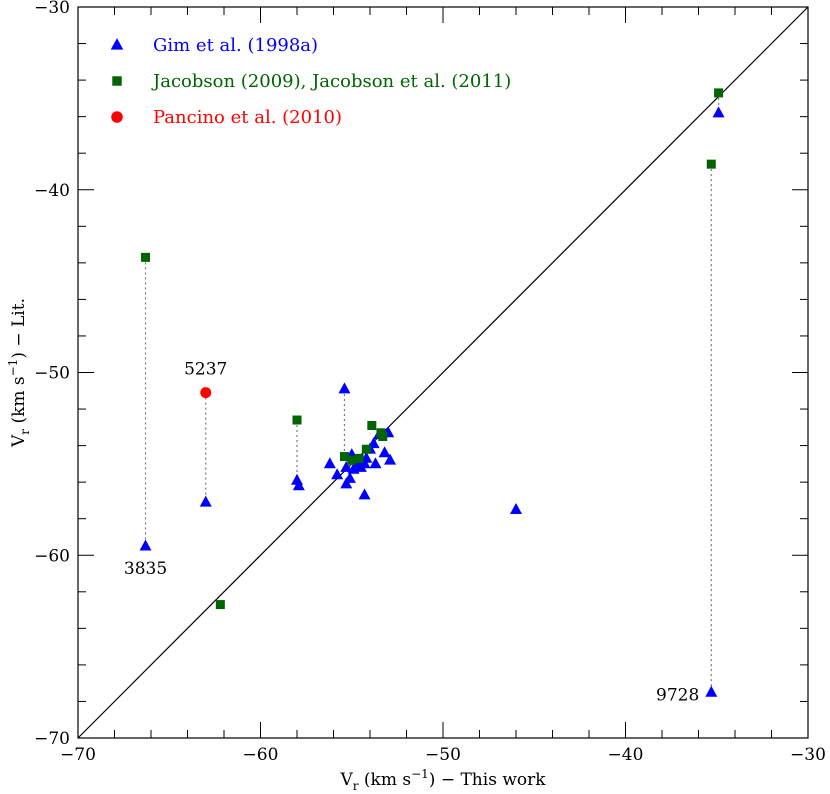 The height and width of the screenshot is (794, 830). Describe the element at coordinates (205, 370) in the screenshot. I see `point-annotation: 5237` at that location.